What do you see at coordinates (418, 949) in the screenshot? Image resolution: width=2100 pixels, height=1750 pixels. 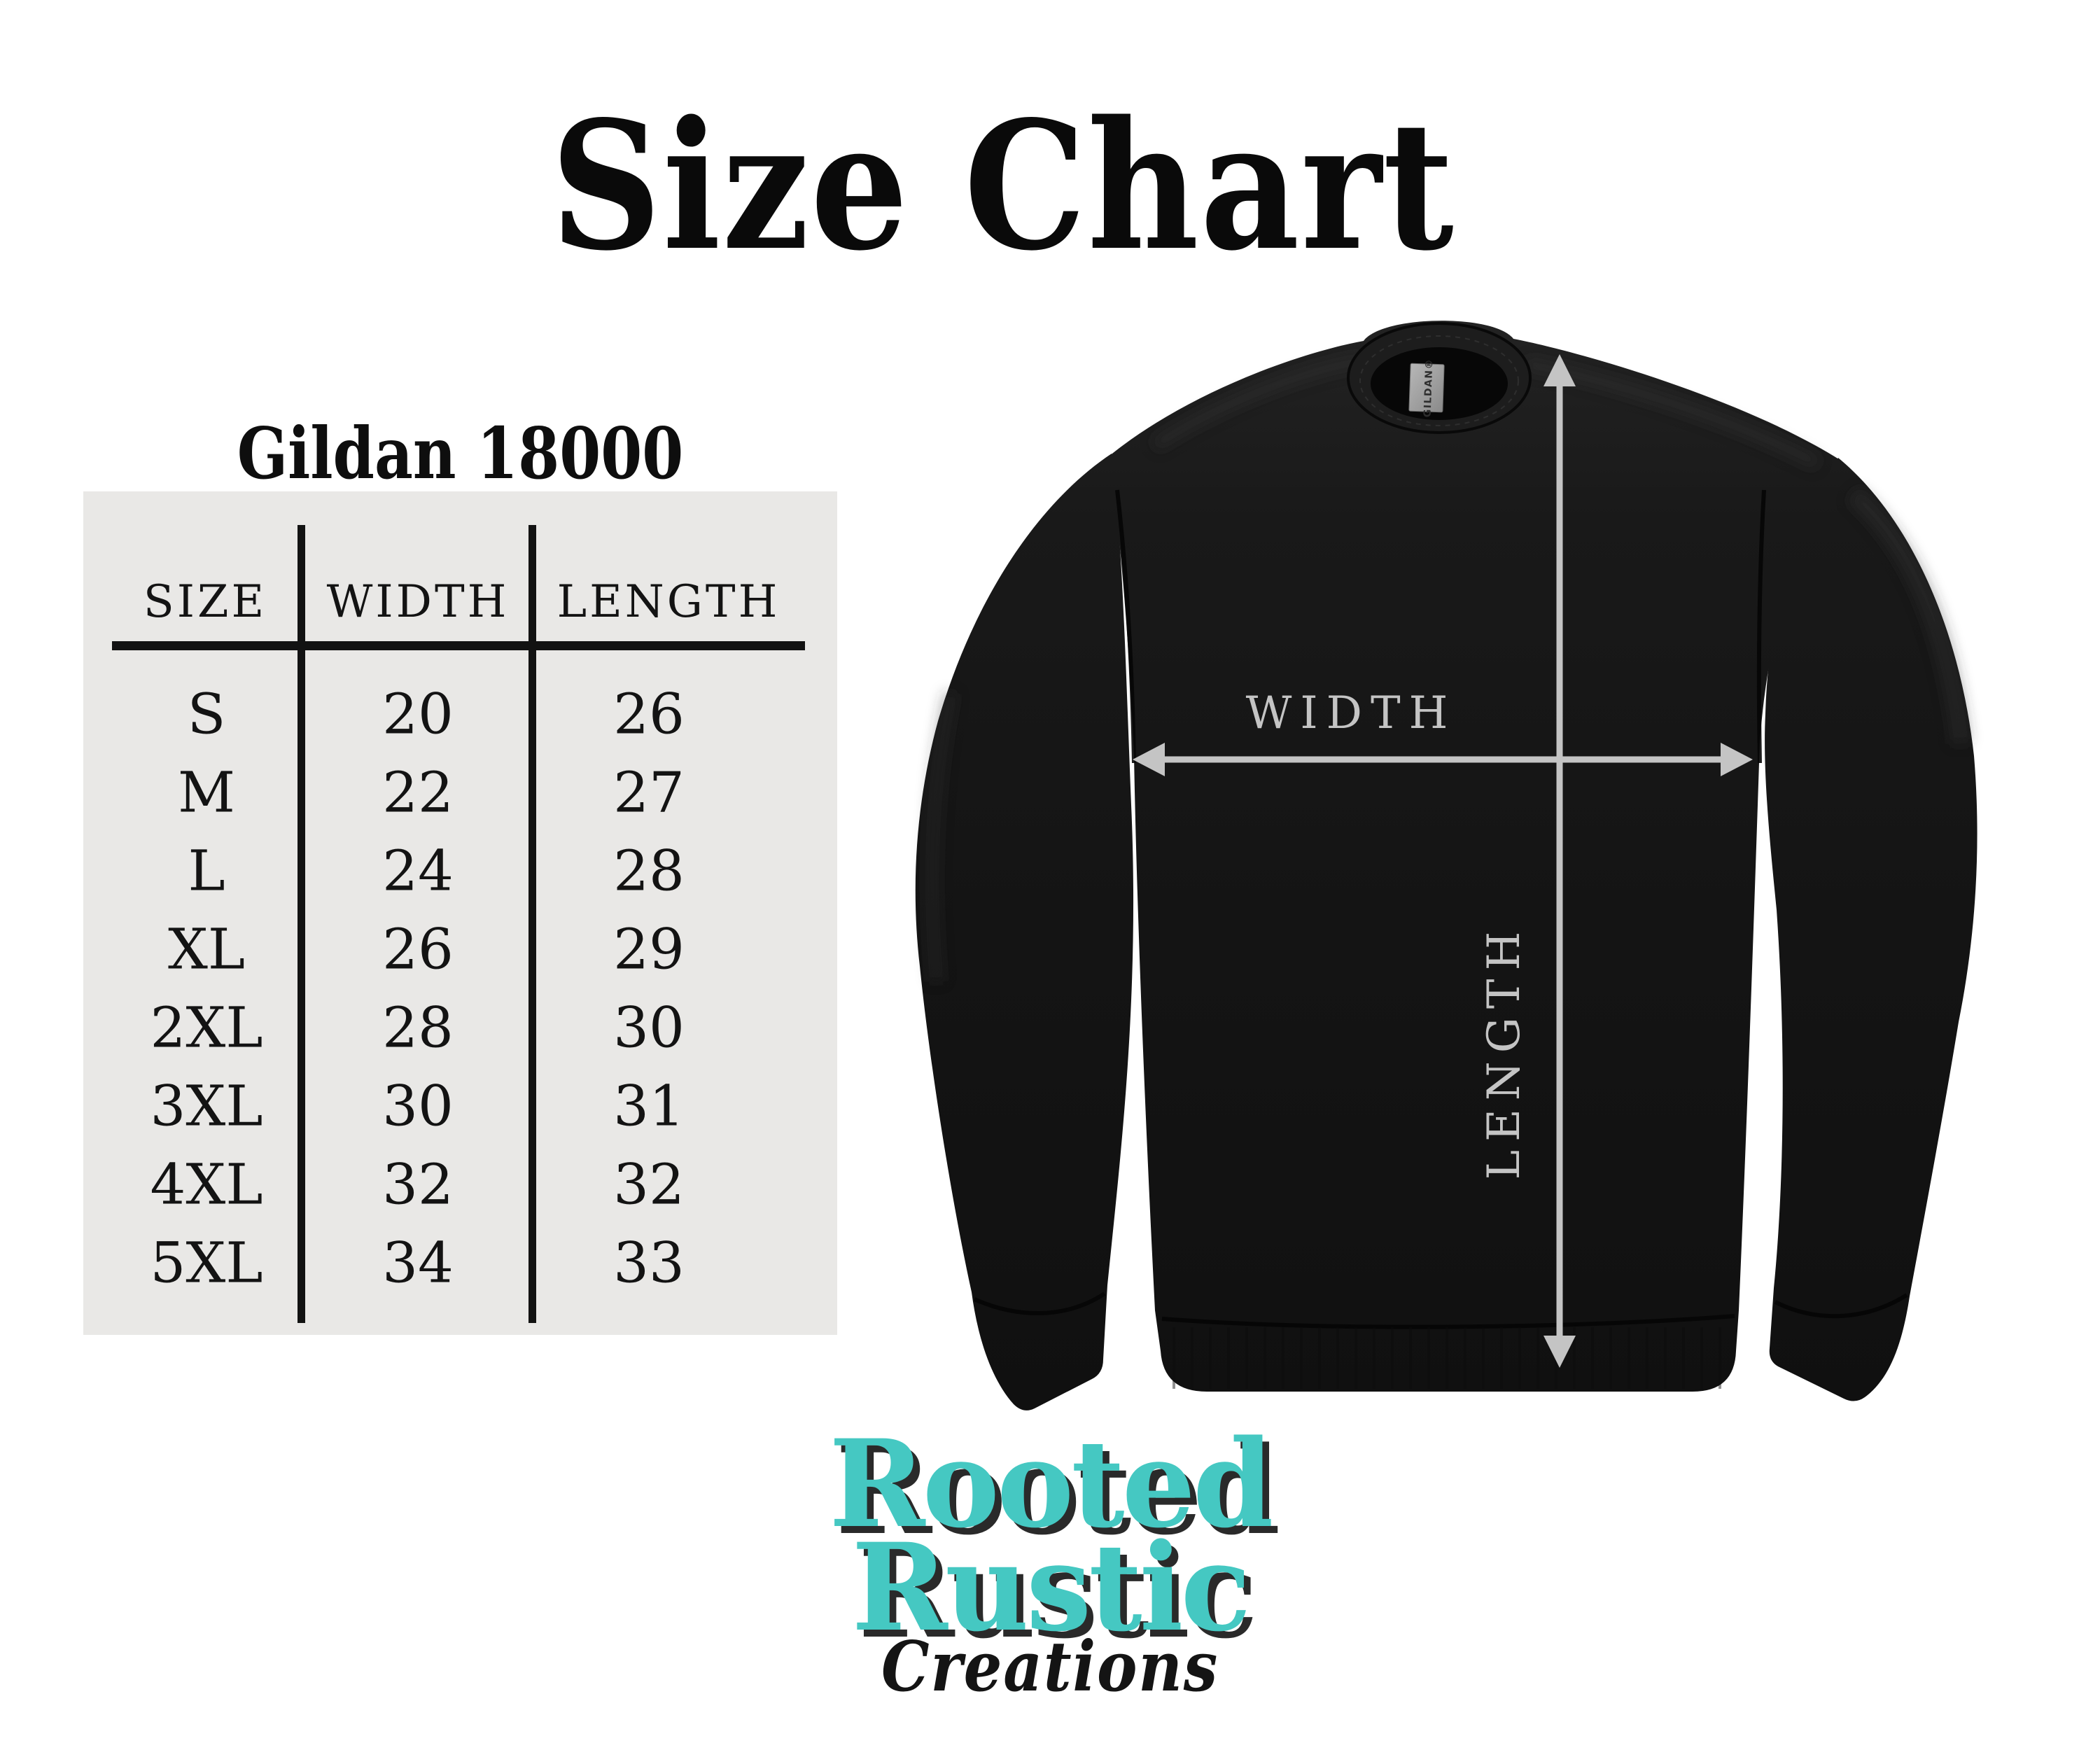 I see `width-cell: 26` at bounding box center [418, 949].